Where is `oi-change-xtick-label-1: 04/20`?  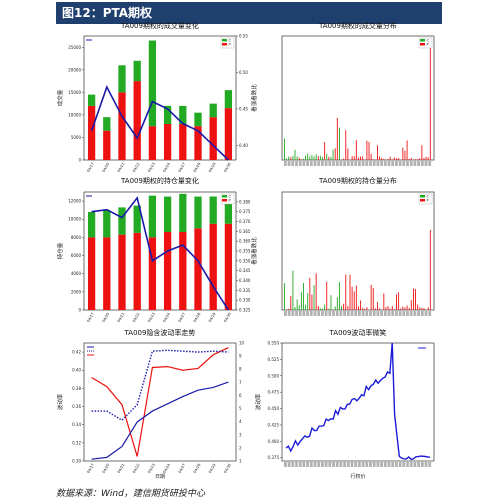 oi-change-xtick-label-1: 04/20 is located at coordinates (106, 317).